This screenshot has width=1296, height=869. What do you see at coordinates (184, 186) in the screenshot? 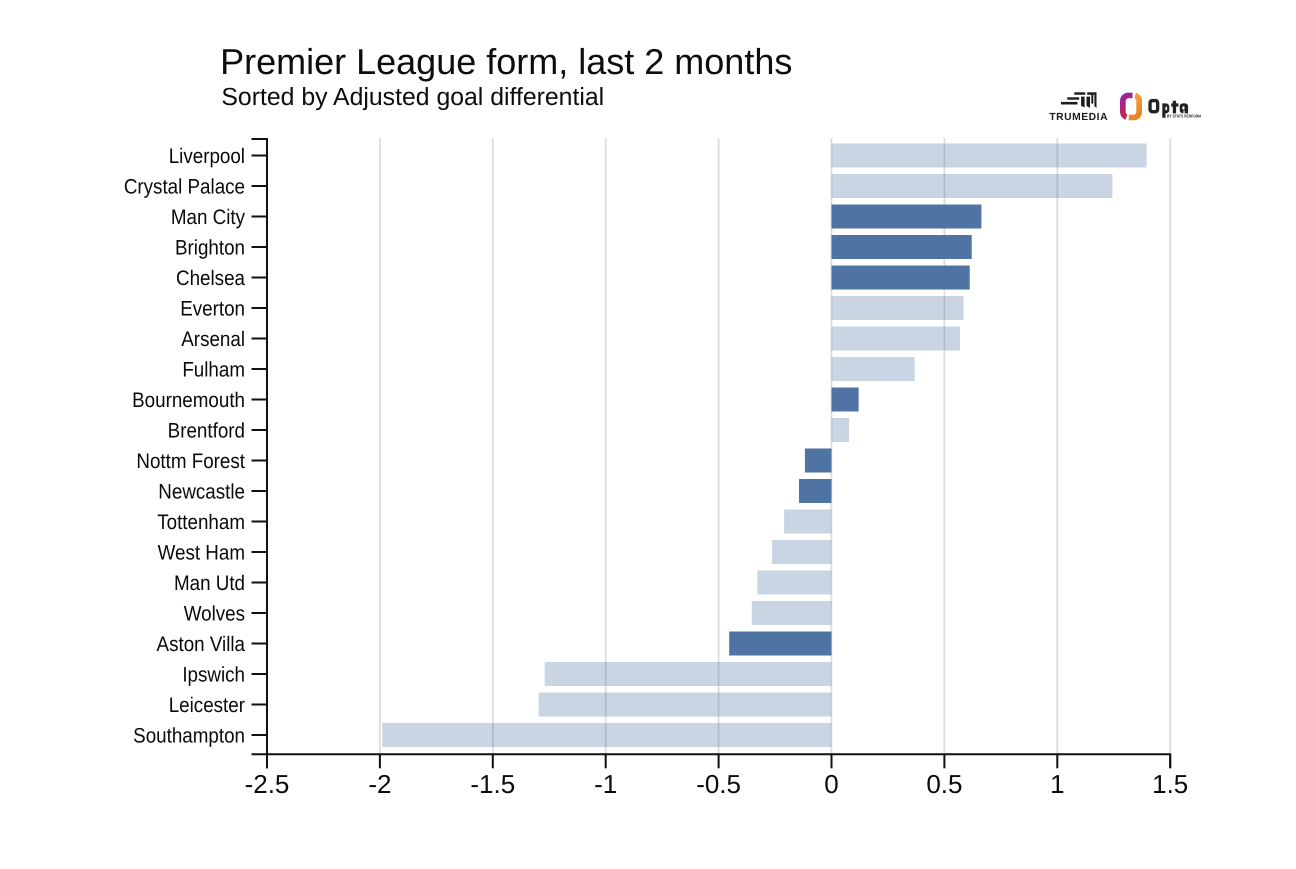
I see `svg-text: Crystal Palace` at bounding box center [184, 186].